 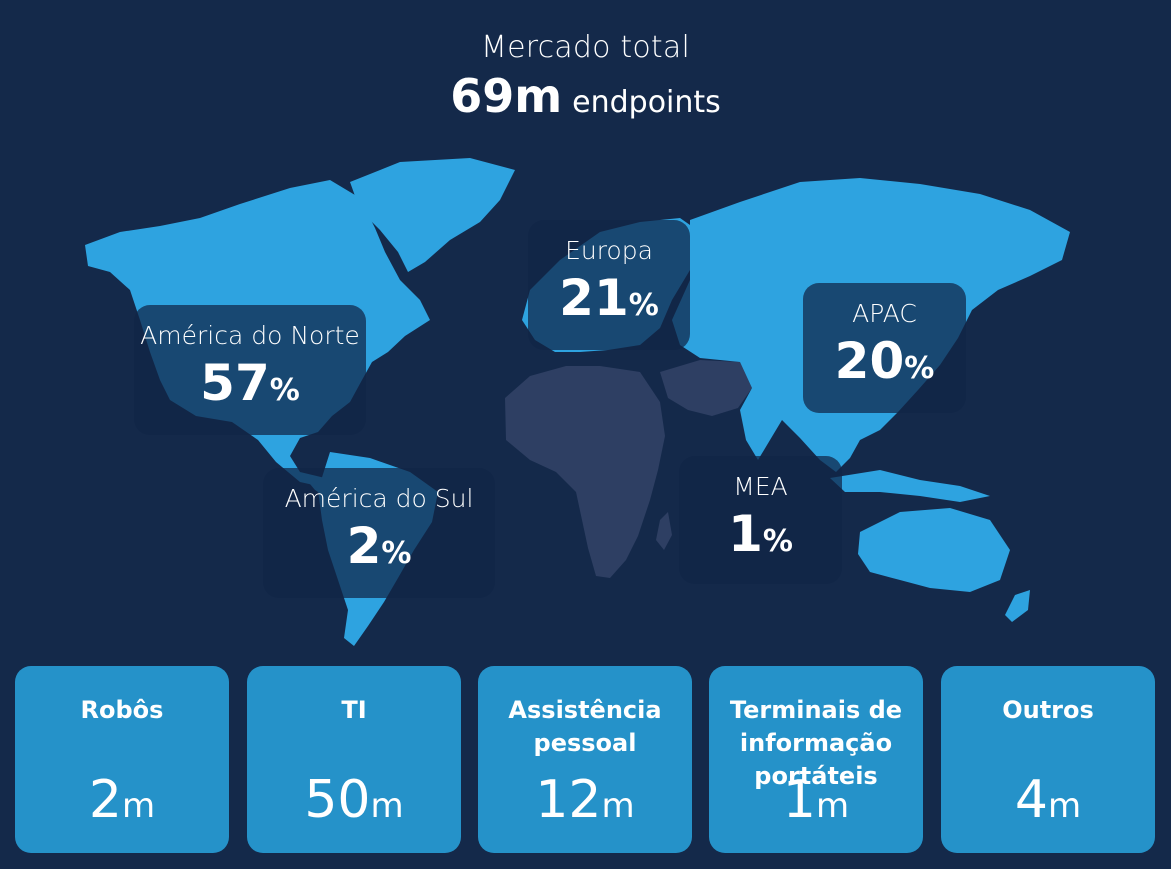 What do you see at coordinates (1031, 800) in the screenshot?
I see `segment-value-number: 4` at bounding box center [1031, 800].